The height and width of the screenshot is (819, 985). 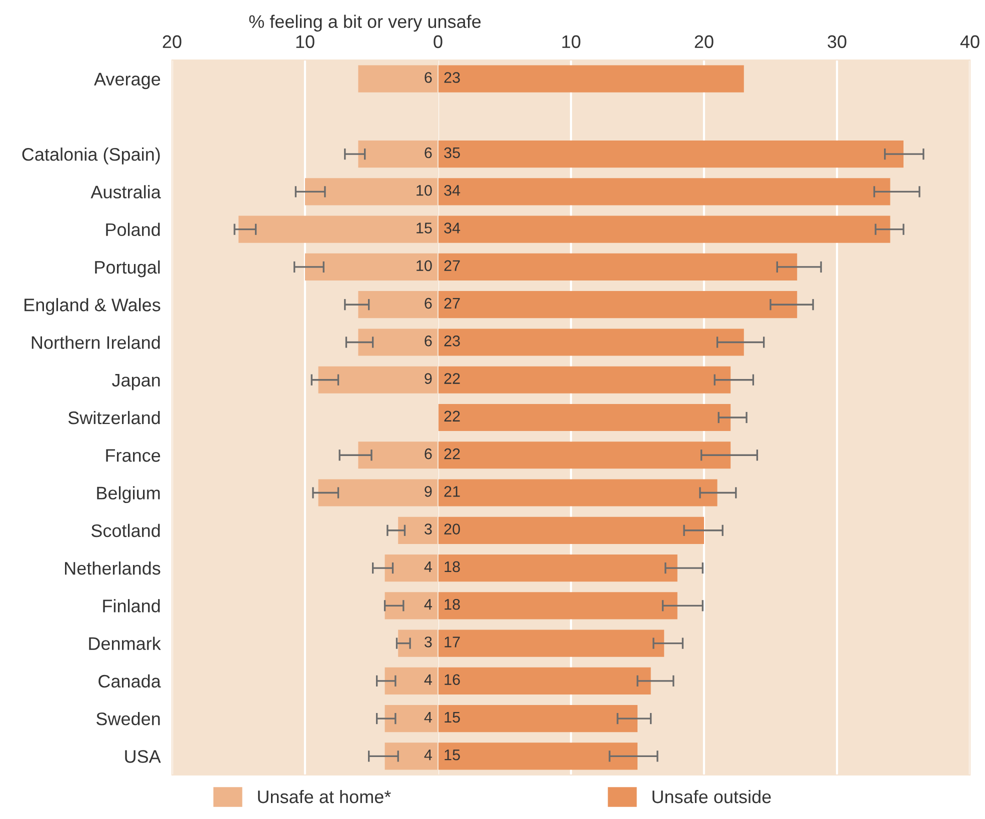 What do you see at coordinates (125, 531) in the screenshot?
I see `y-tick-label: Scotland` at bounding box center [125, 531].